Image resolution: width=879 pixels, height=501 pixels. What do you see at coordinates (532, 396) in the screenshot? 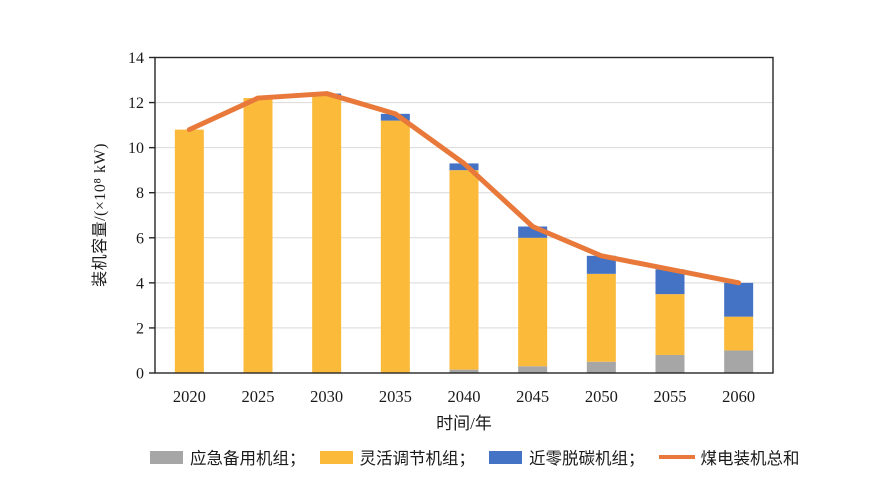
I see `x-tick-label: 2045` at bounding box center [532, 396].